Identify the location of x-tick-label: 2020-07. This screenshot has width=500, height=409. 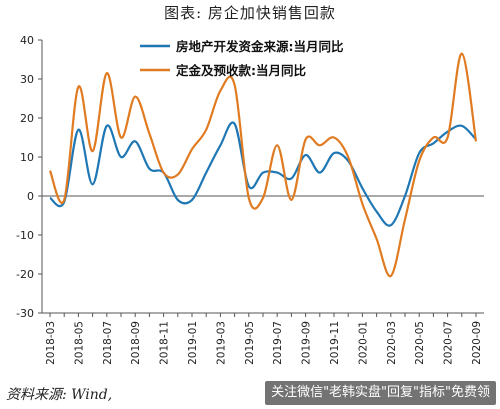
(449, 343).